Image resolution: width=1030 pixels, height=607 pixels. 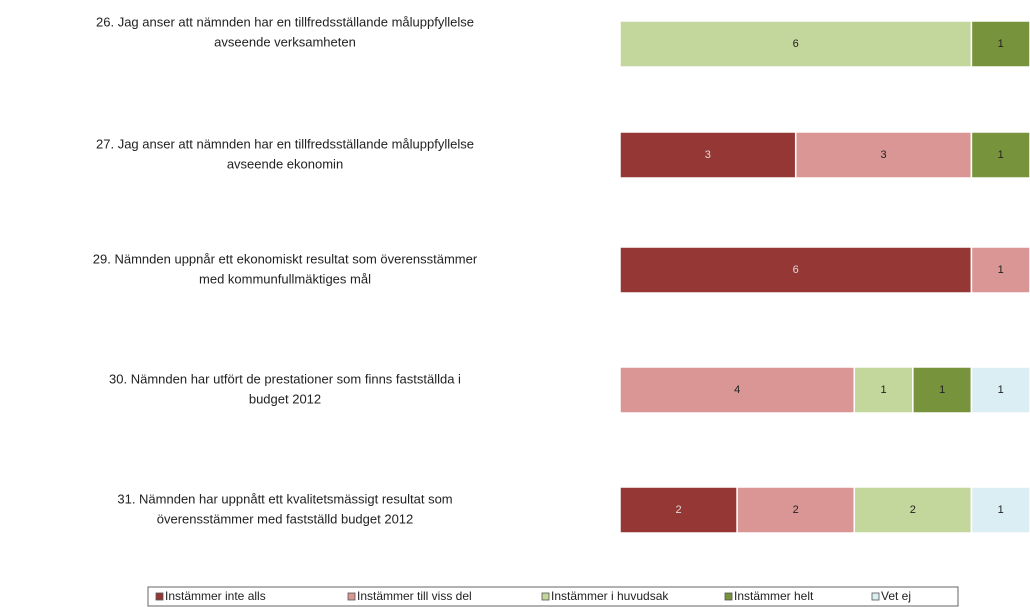 What do you see at coordinates (414, 596) in the screenshot?
I see `legend-label: Instämmer till viss del` at bounding box center [414, 596].